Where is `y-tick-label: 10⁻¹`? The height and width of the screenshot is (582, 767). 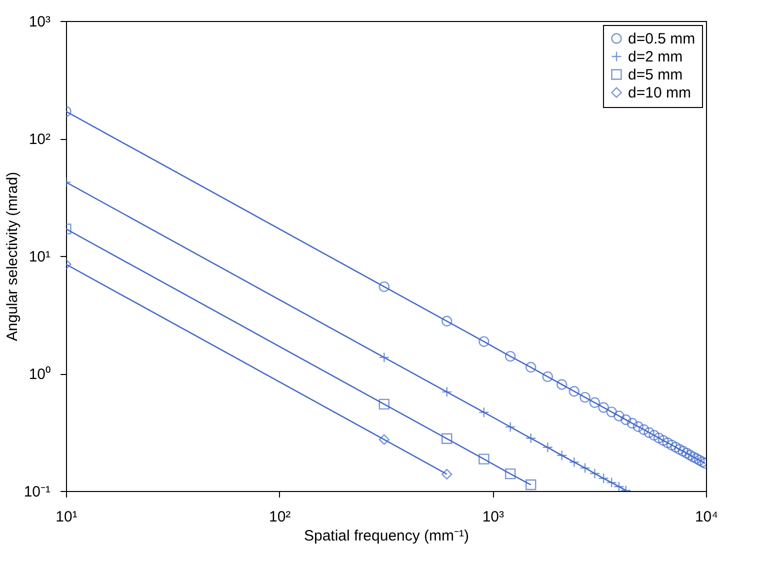
y-tick-label: 10⁻¹ is located at coordinates (37, 492).